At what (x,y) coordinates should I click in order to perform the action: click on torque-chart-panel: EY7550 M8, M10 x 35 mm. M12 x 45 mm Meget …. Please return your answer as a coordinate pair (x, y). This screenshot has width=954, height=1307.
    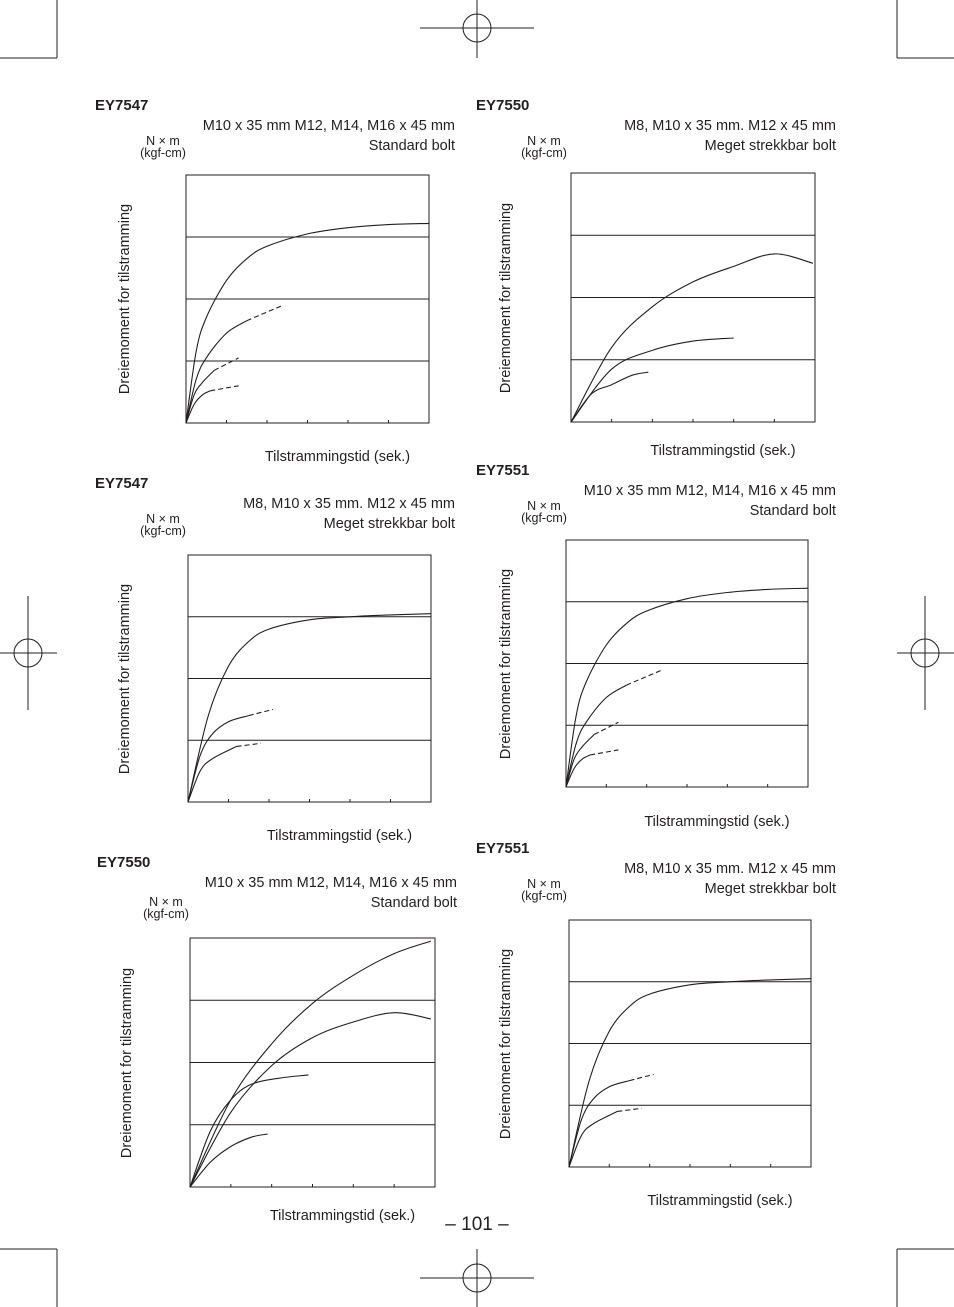
    Looking at the image, I should click on (656, 287).